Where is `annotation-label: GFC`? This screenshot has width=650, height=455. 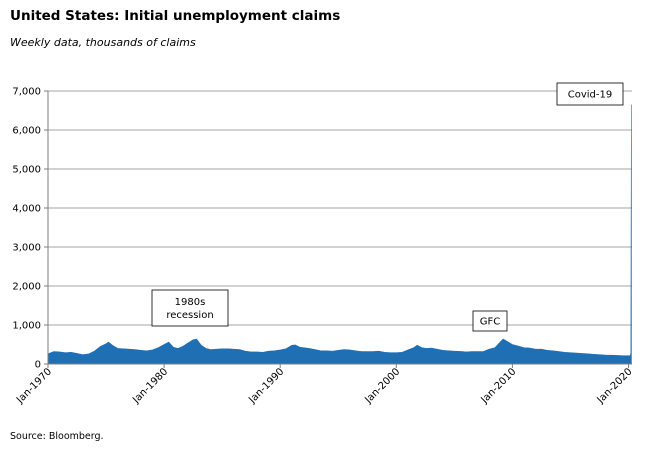 annotation-label: GFC is located at coordinates (490, 322).